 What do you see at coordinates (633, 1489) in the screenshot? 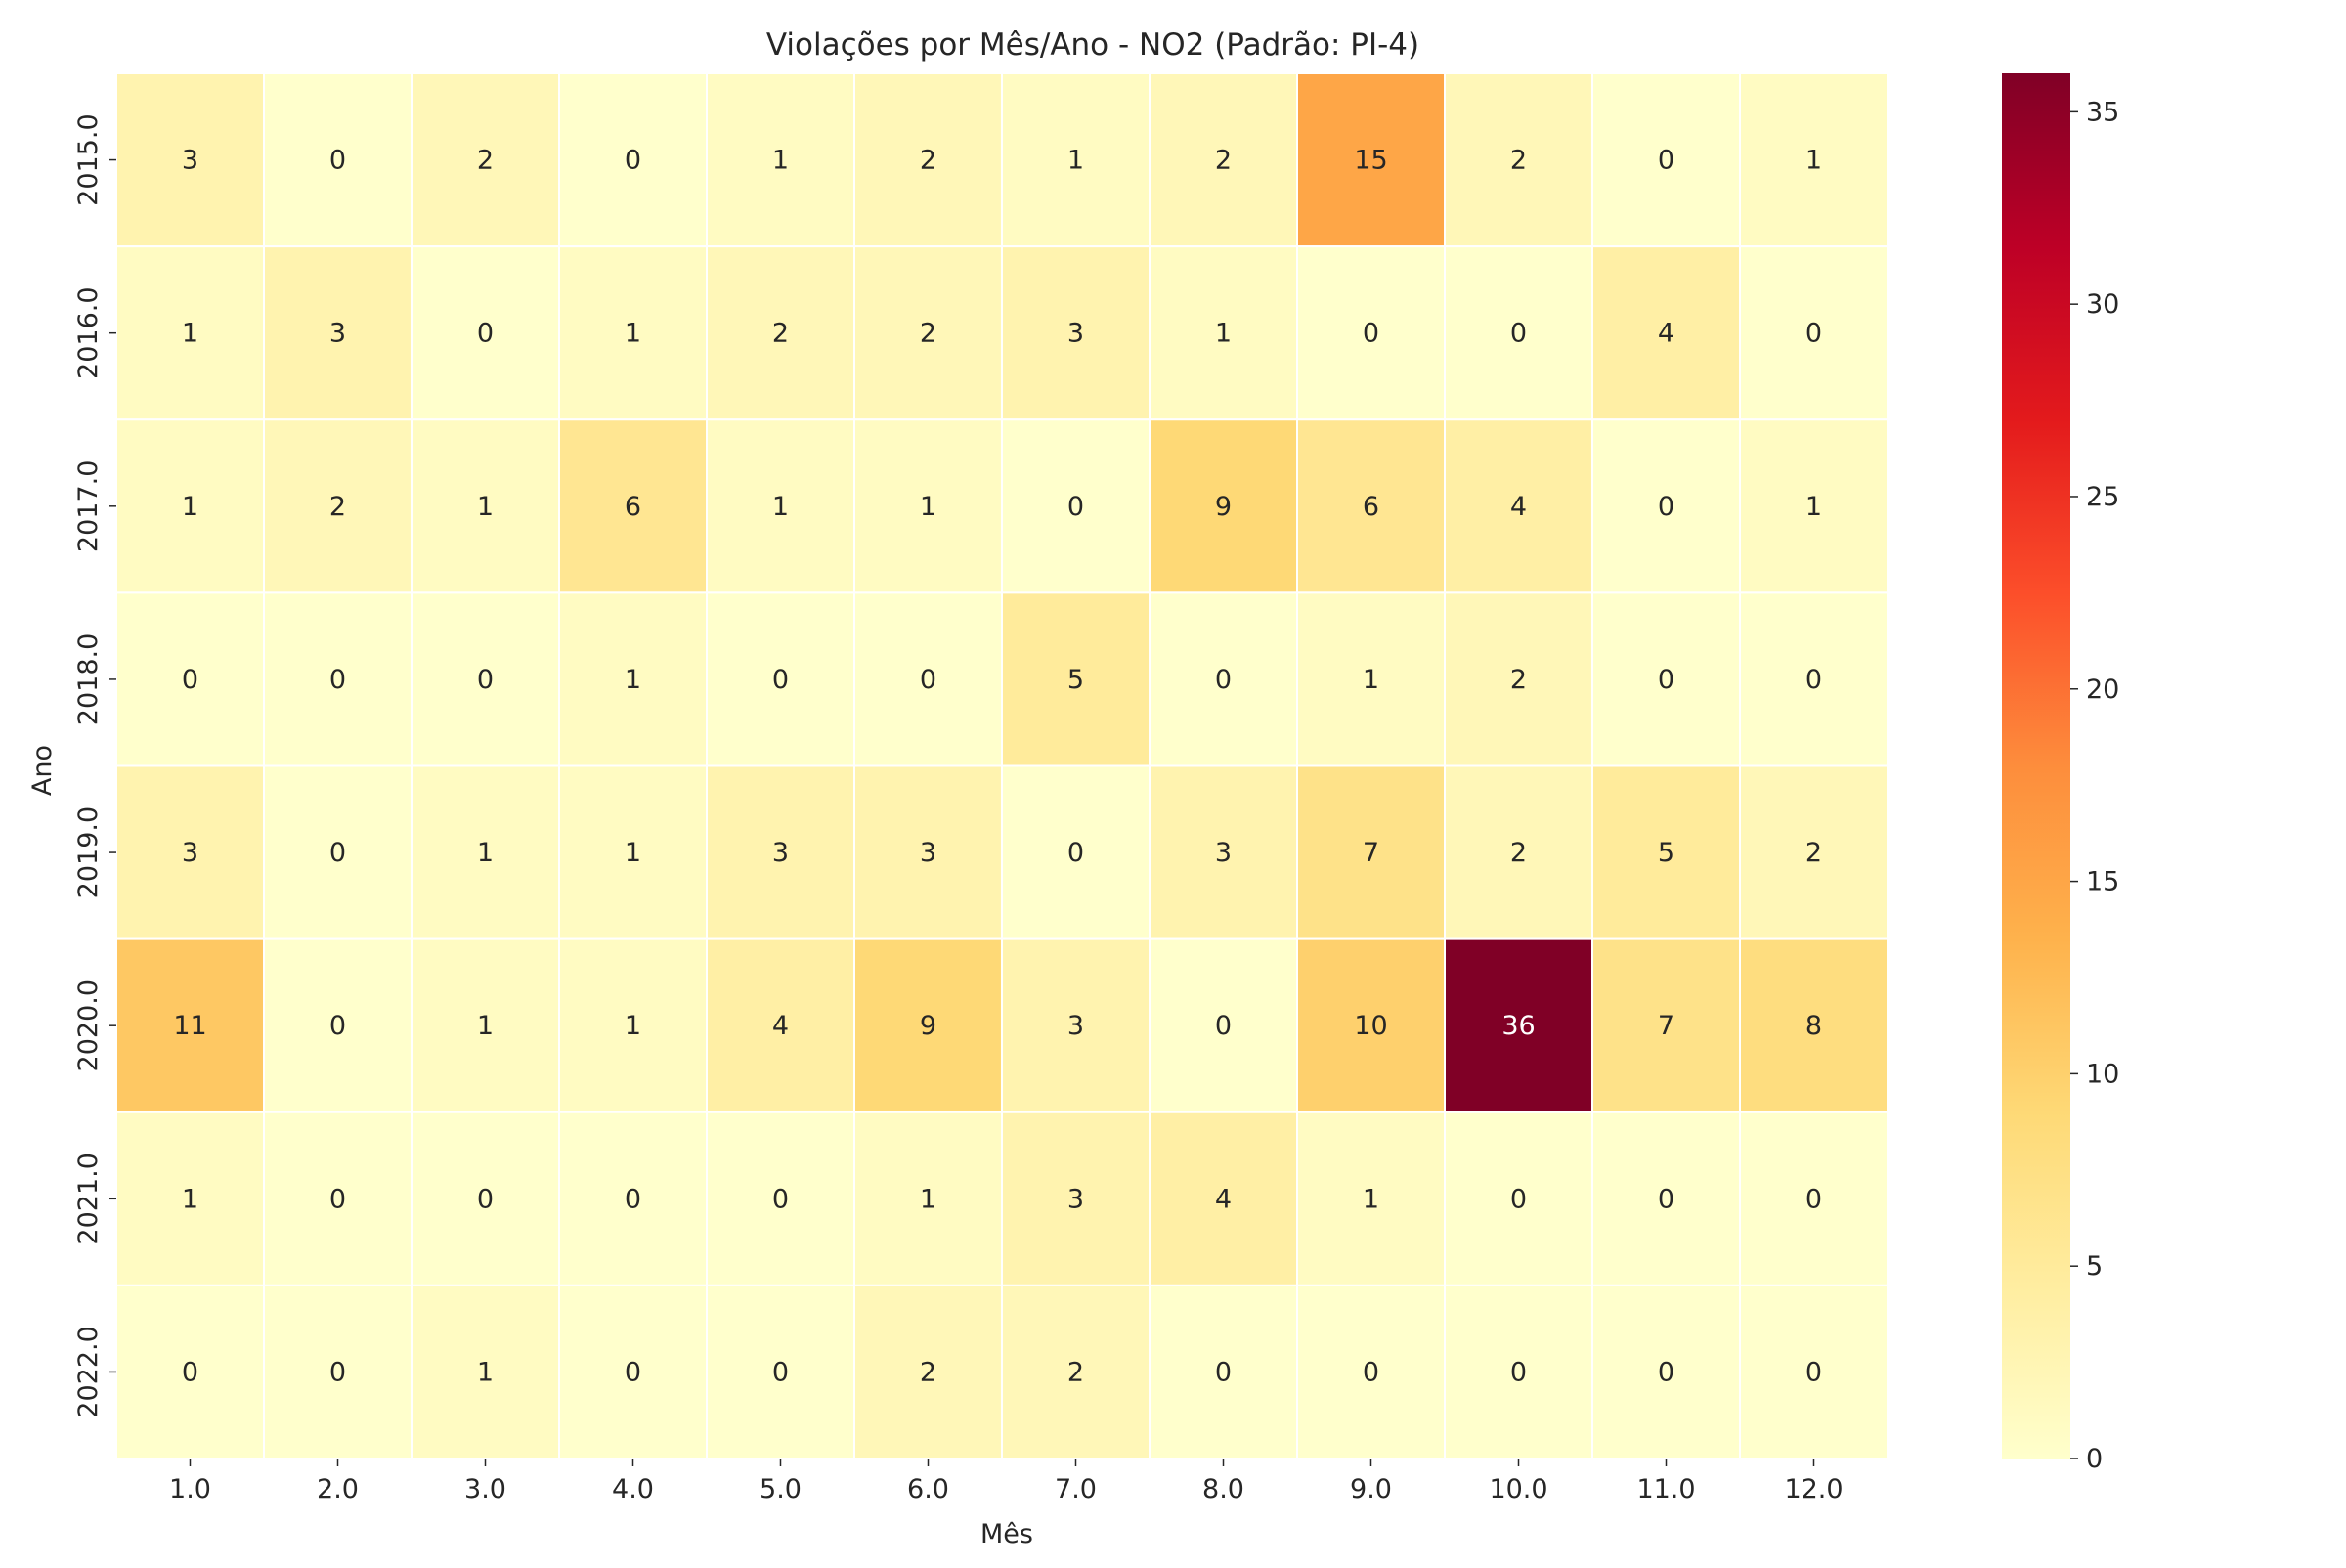
I see `x-tick-label: 4.0` at bounding box center [633, 1489].